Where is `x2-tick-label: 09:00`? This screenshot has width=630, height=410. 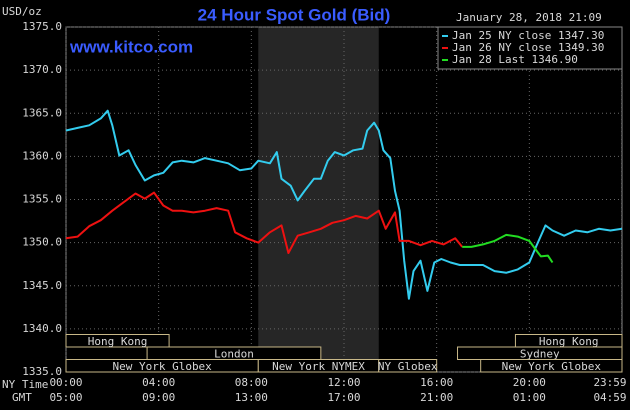
x2-tick-label: 09:00 is located at coordinates (158, 397).